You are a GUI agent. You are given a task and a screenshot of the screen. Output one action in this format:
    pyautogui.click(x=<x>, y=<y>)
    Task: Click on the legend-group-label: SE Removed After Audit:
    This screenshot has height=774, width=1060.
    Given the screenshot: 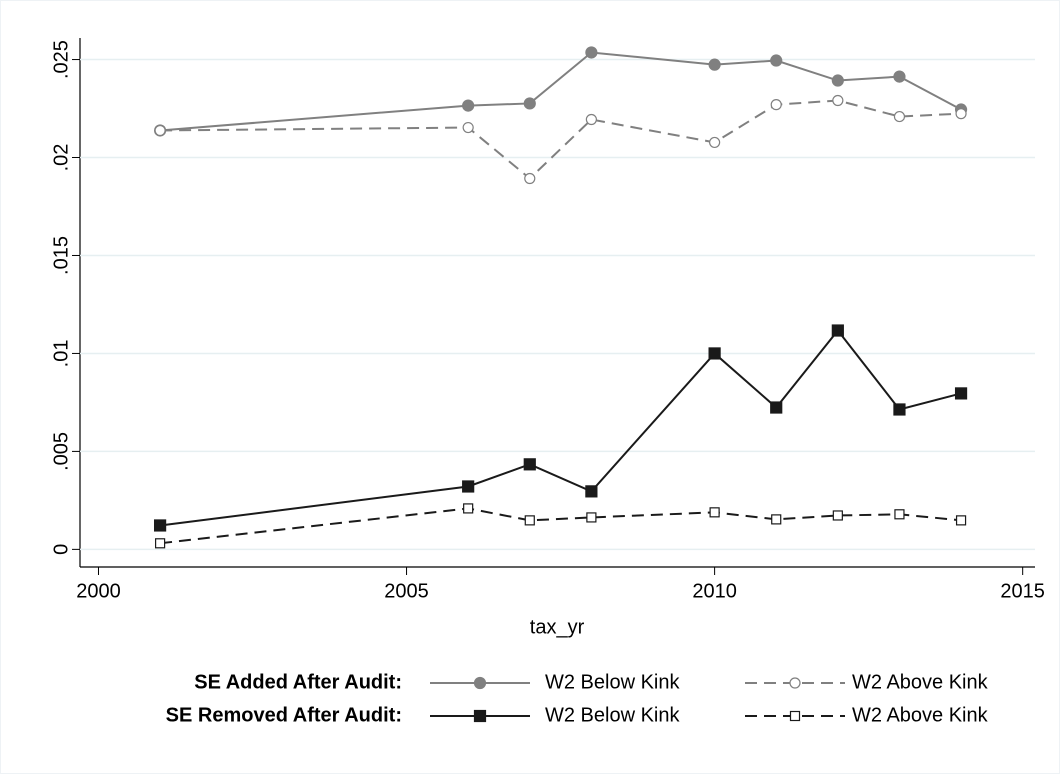 What is the action you would take?
    pyautogui.click(x=284, y=715)
    